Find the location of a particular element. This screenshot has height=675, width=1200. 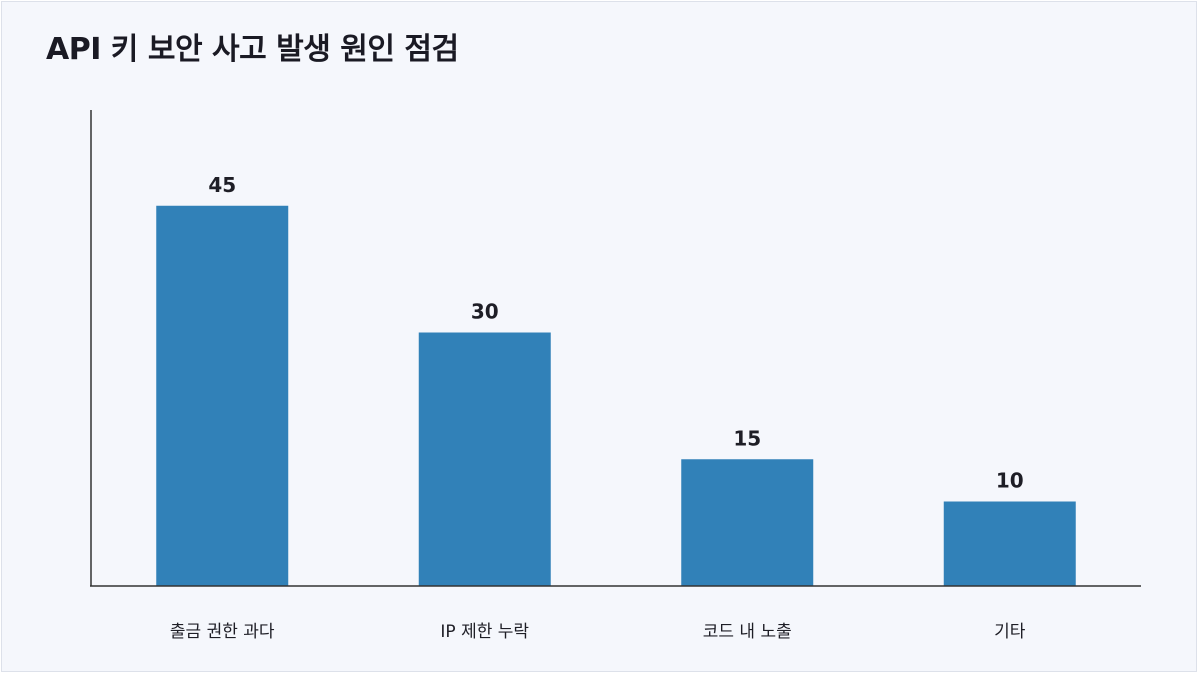

x-tick-label: 기타 is located at coordinates (1010, 632).